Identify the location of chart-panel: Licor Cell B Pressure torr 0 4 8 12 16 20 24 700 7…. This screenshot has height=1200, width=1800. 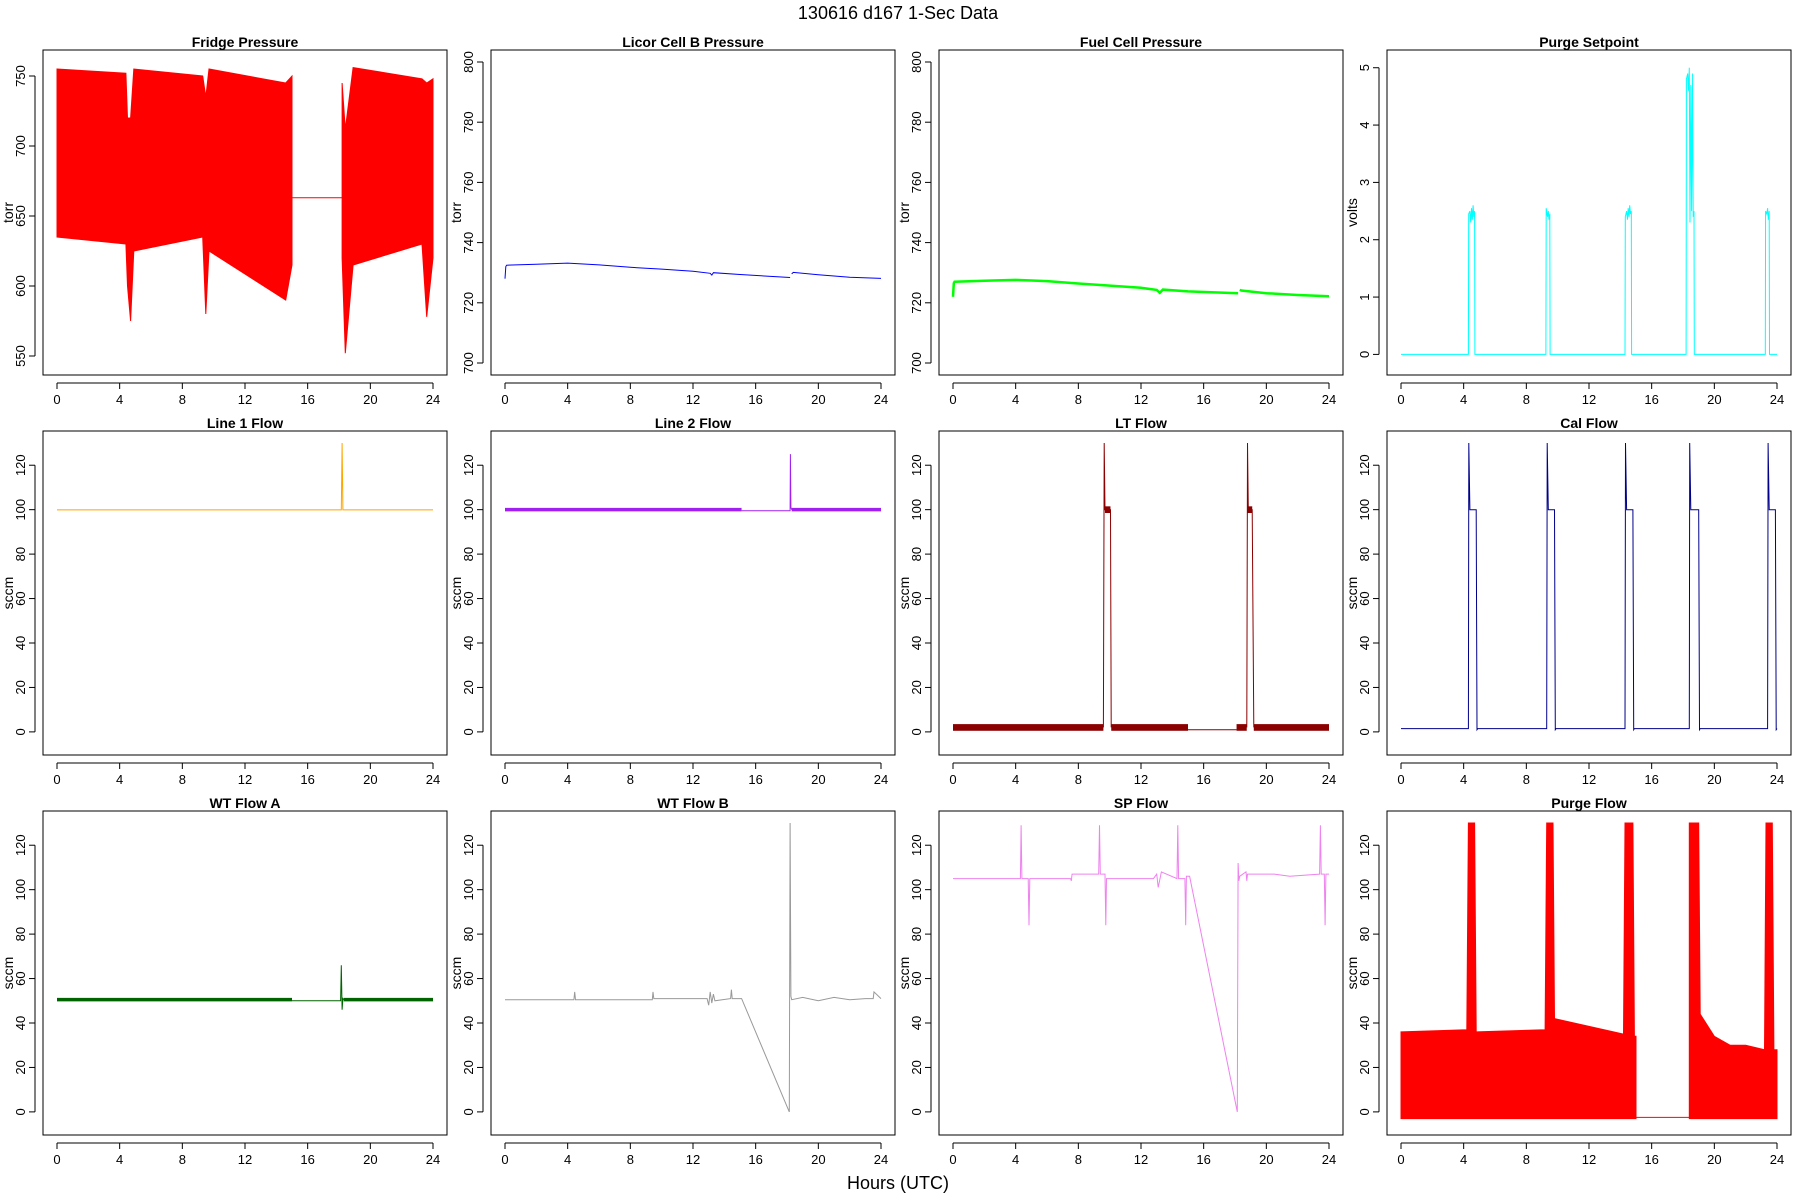
(672, 220).